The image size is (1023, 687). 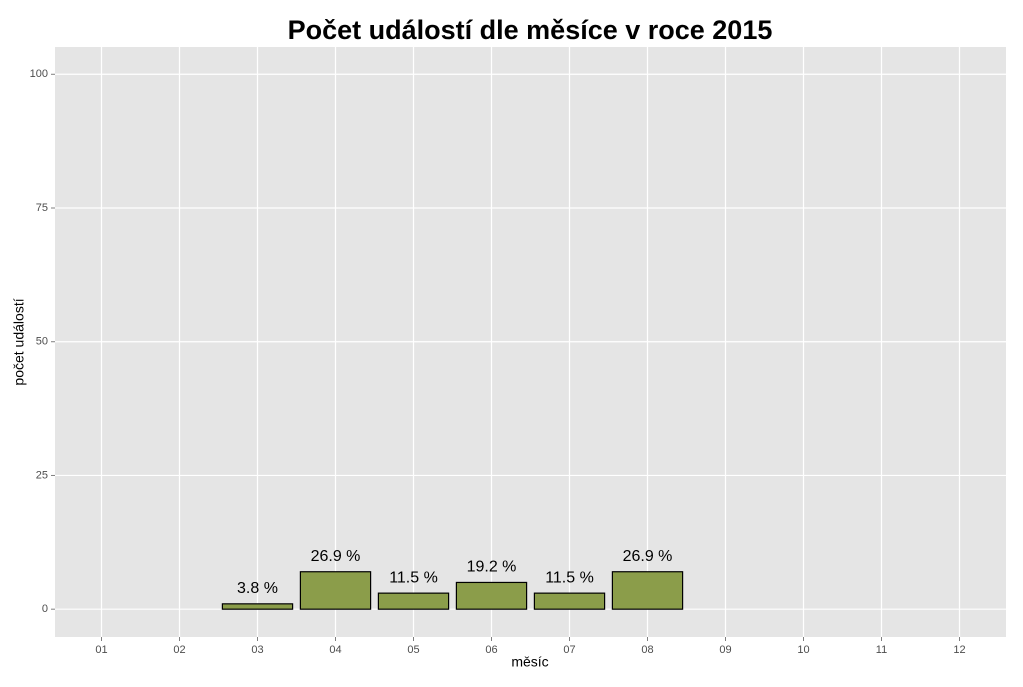 What do you see at coordinates (569, 650) in the screenshot?
I see `x-tick-label: 07` at bounding box center [569, 650].